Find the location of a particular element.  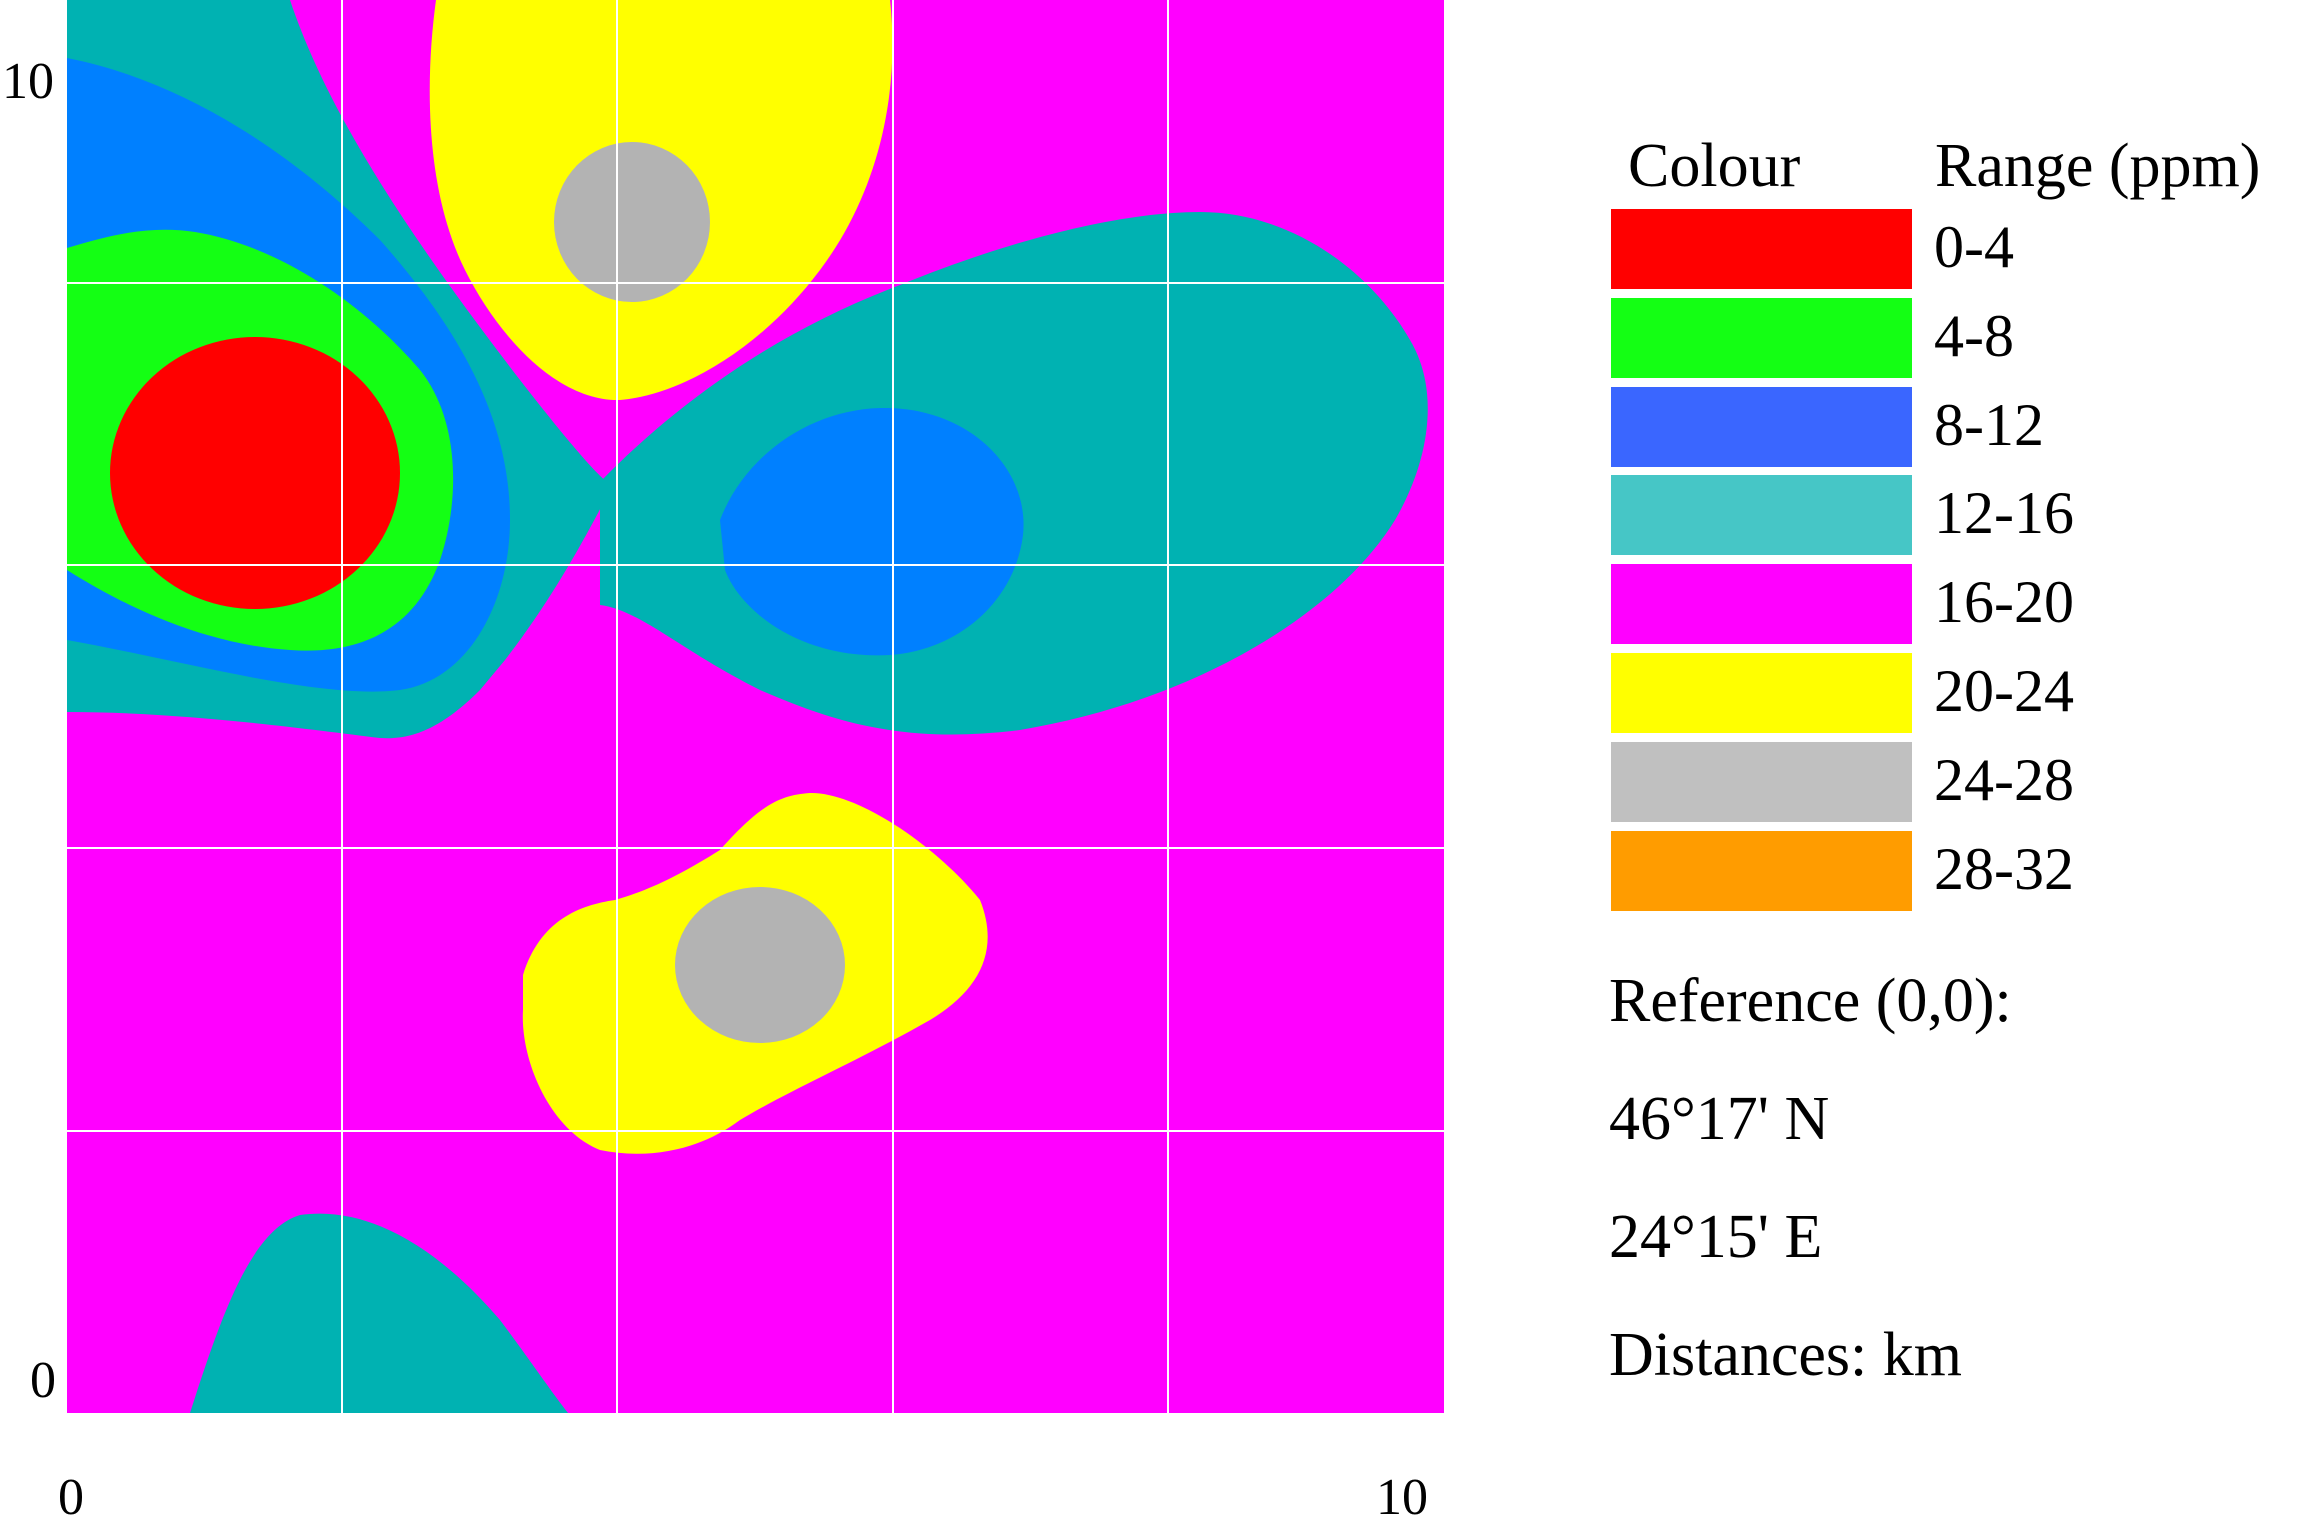

legend-range-label: 4-8 is located at coordinates (1974, 335).